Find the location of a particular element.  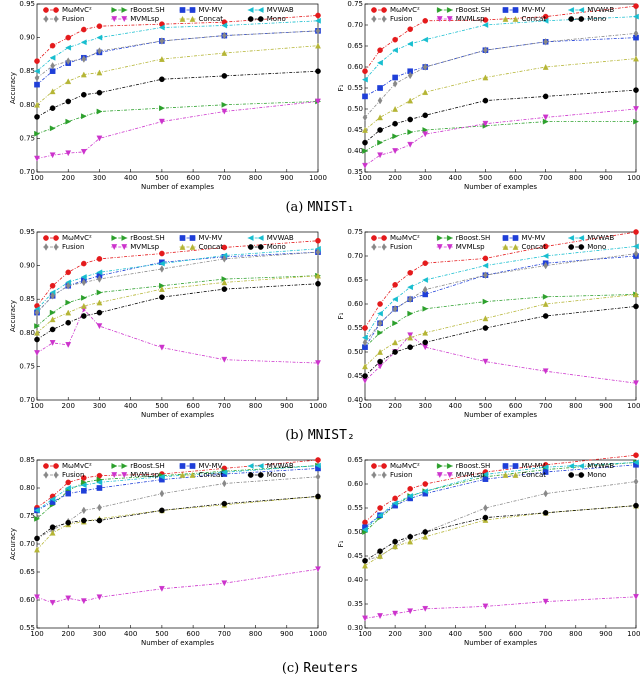

y-tick-label: 0.40 is located at coordinates (355, 151).